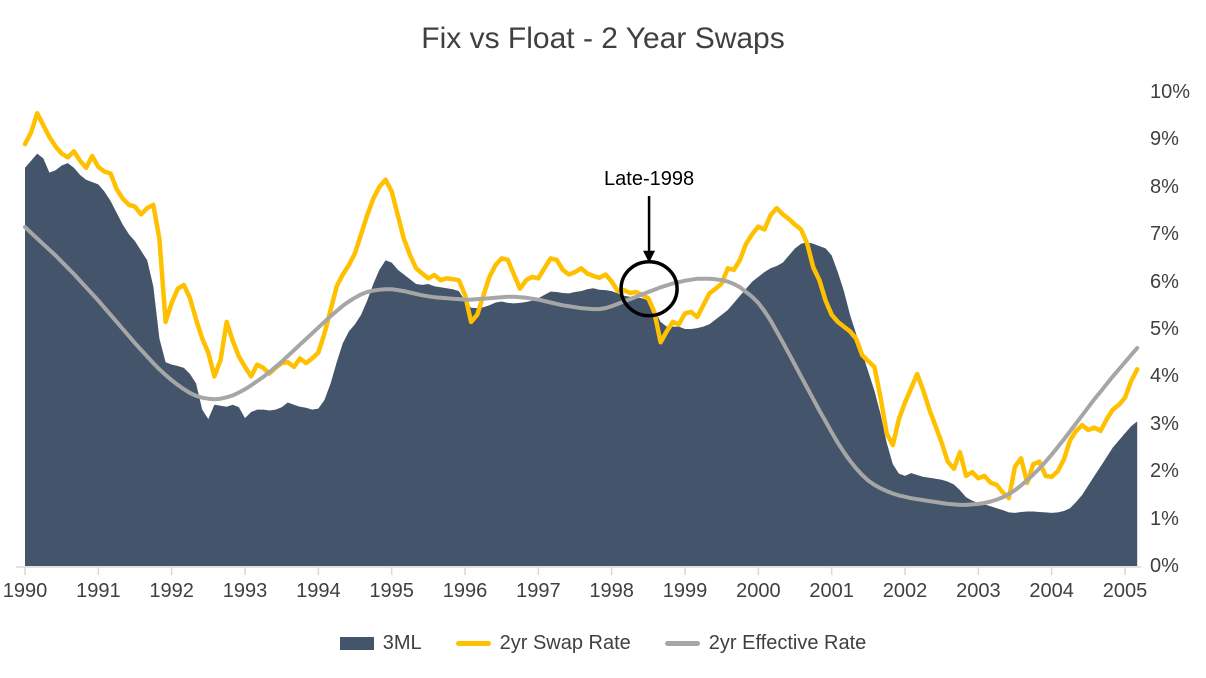 This screenshot has width=1206, height=678. I want to click on x-tick-label: 1990, so click(25, 591).